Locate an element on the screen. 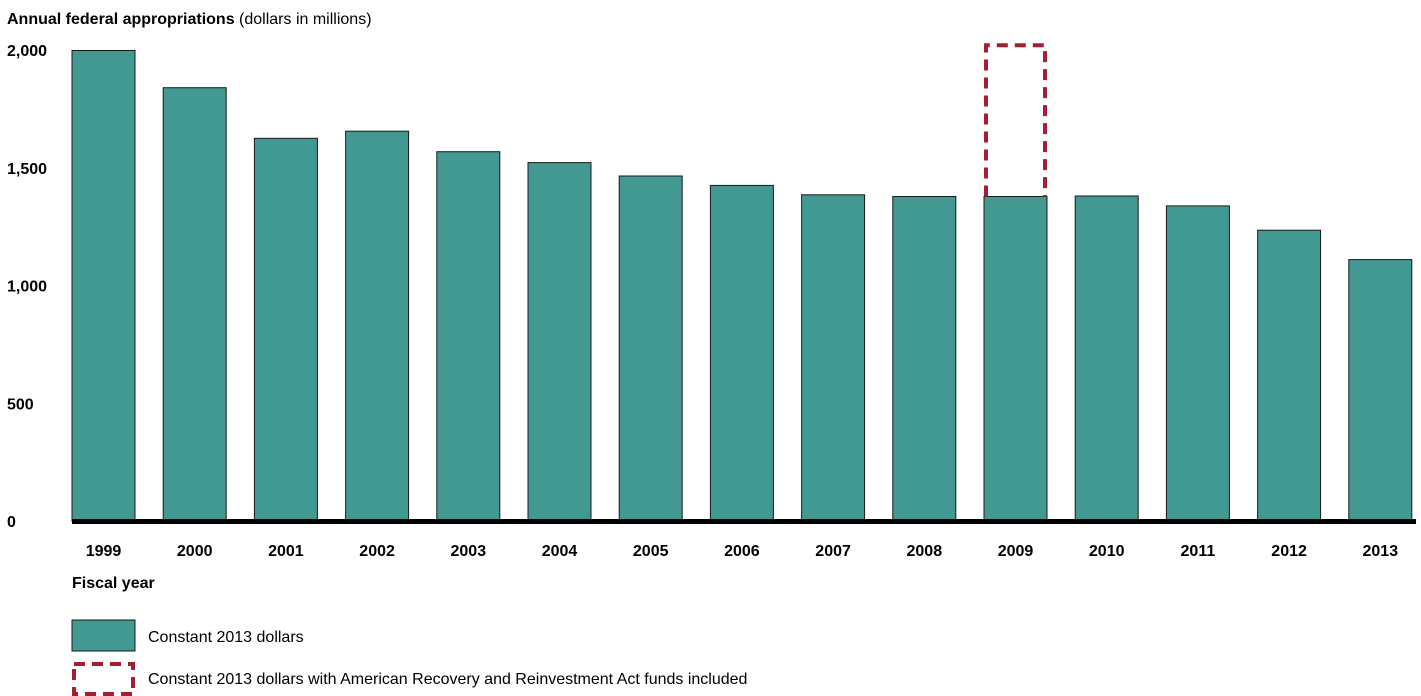 The height and width of the screenshot is (696, 1421). legend-label-constant-dollars: Constant 2013 dollars is located at coordinates (226, 637).